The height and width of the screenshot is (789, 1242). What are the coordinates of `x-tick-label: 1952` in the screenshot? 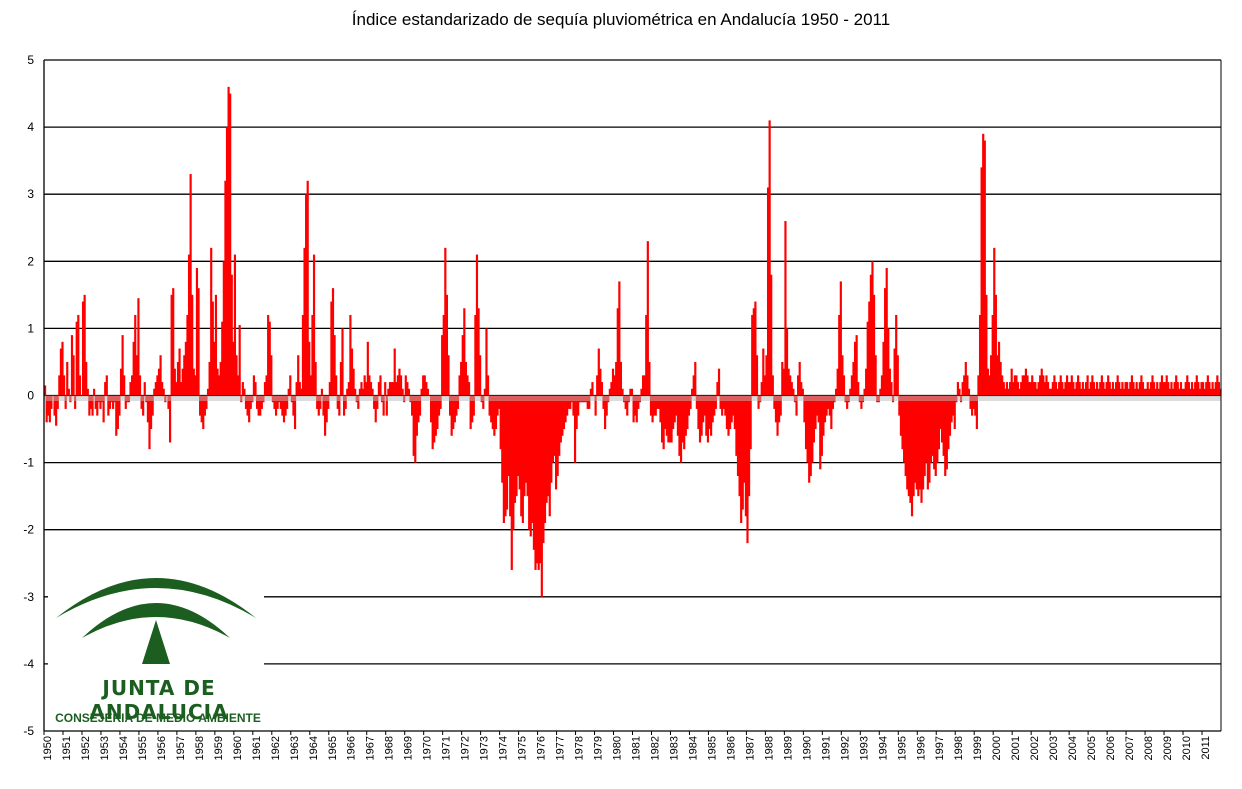 It's located at (86, 748).